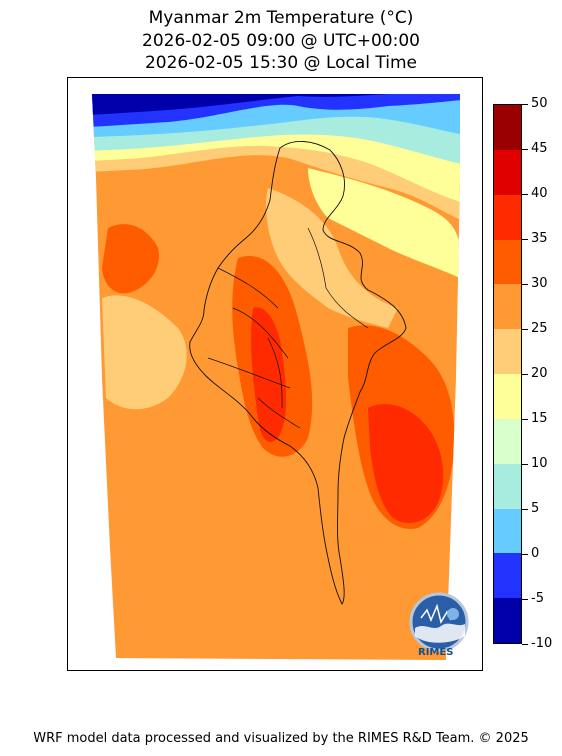 This screenshot has height=756, width=562. I want to click on field-20-25-coast, so click(144, 352).